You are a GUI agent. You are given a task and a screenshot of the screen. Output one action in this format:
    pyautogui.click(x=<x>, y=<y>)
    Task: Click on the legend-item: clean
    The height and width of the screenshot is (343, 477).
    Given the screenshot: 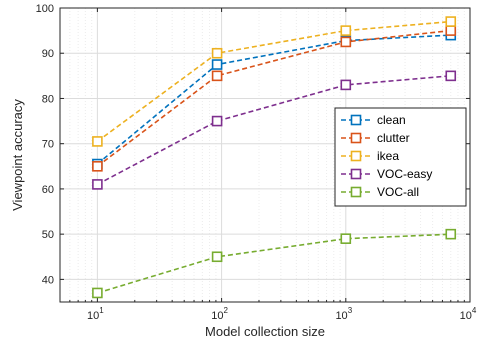 What is the action you would take?
    pyautogui.click(x=373, y=120)
    